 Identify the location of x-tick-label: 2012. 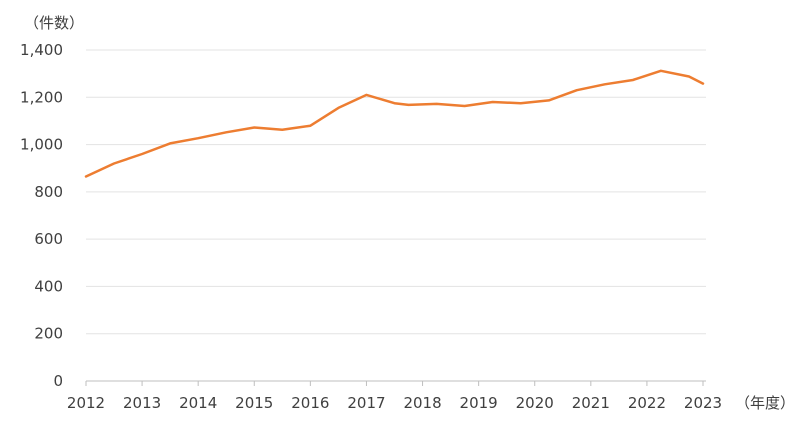
(86, 403).